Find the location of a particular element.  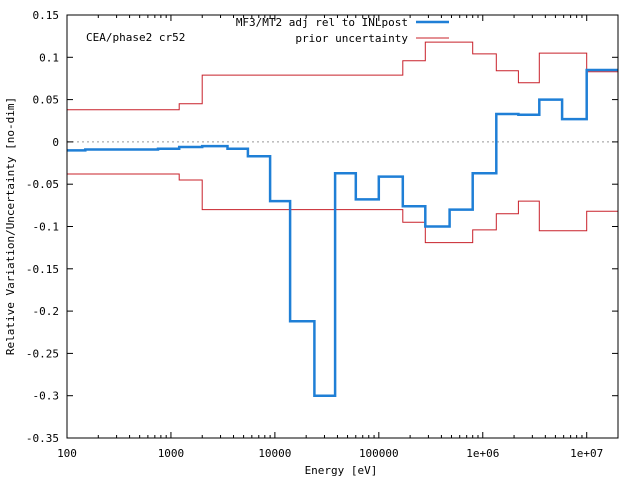

y-axis-label: Relative Variation/Uncertainty [no-dim] is located at coordinates (10, 226).